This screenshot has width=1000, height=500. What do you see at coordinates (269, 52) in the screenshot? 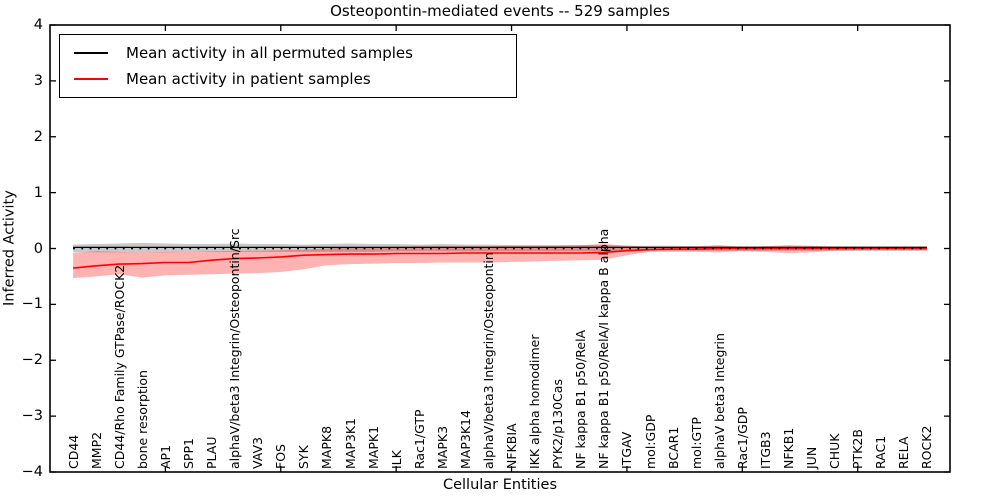
I see `legend-label-permuted: Mean activity in all permuted samples` at bounding box center [269, 52].